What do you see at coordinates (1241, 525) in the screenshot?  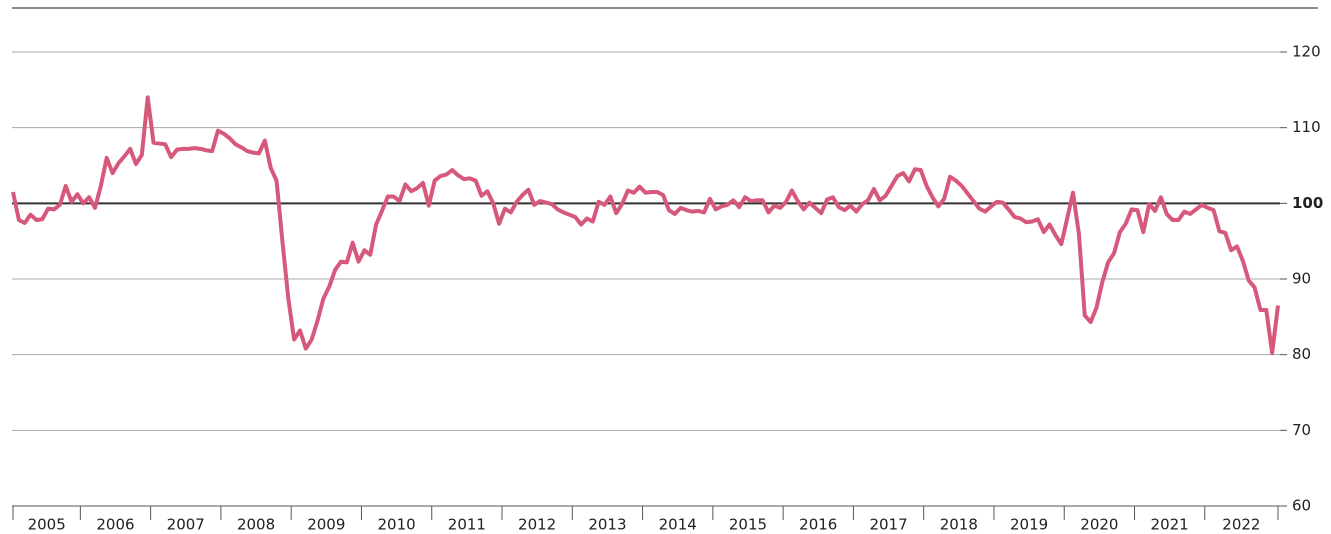 I see `x-tick-label: 2022` at bounding box center [1241, 525].